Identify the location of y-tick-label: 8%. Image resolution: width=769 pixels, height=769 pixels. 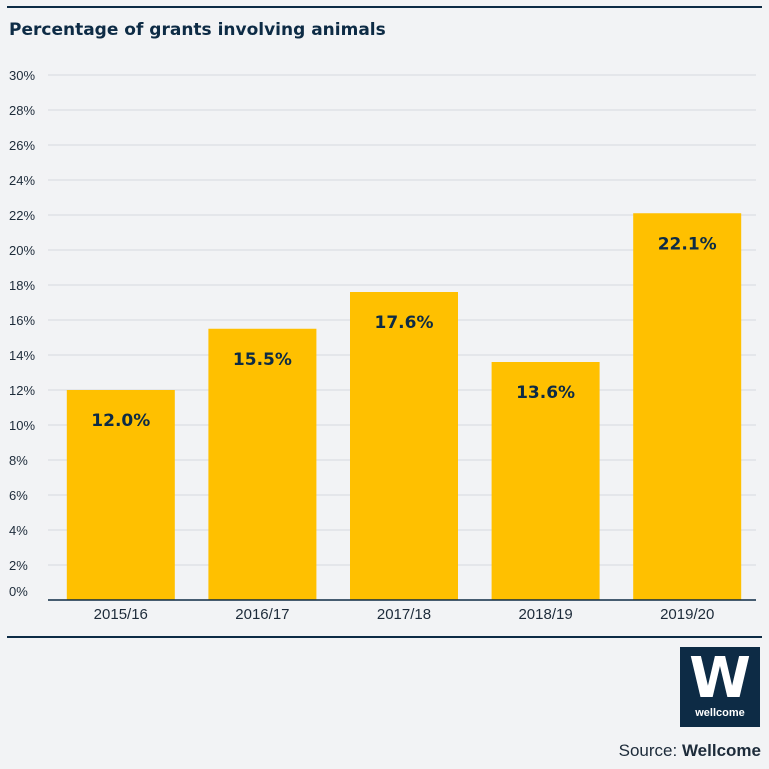
(18, 460).